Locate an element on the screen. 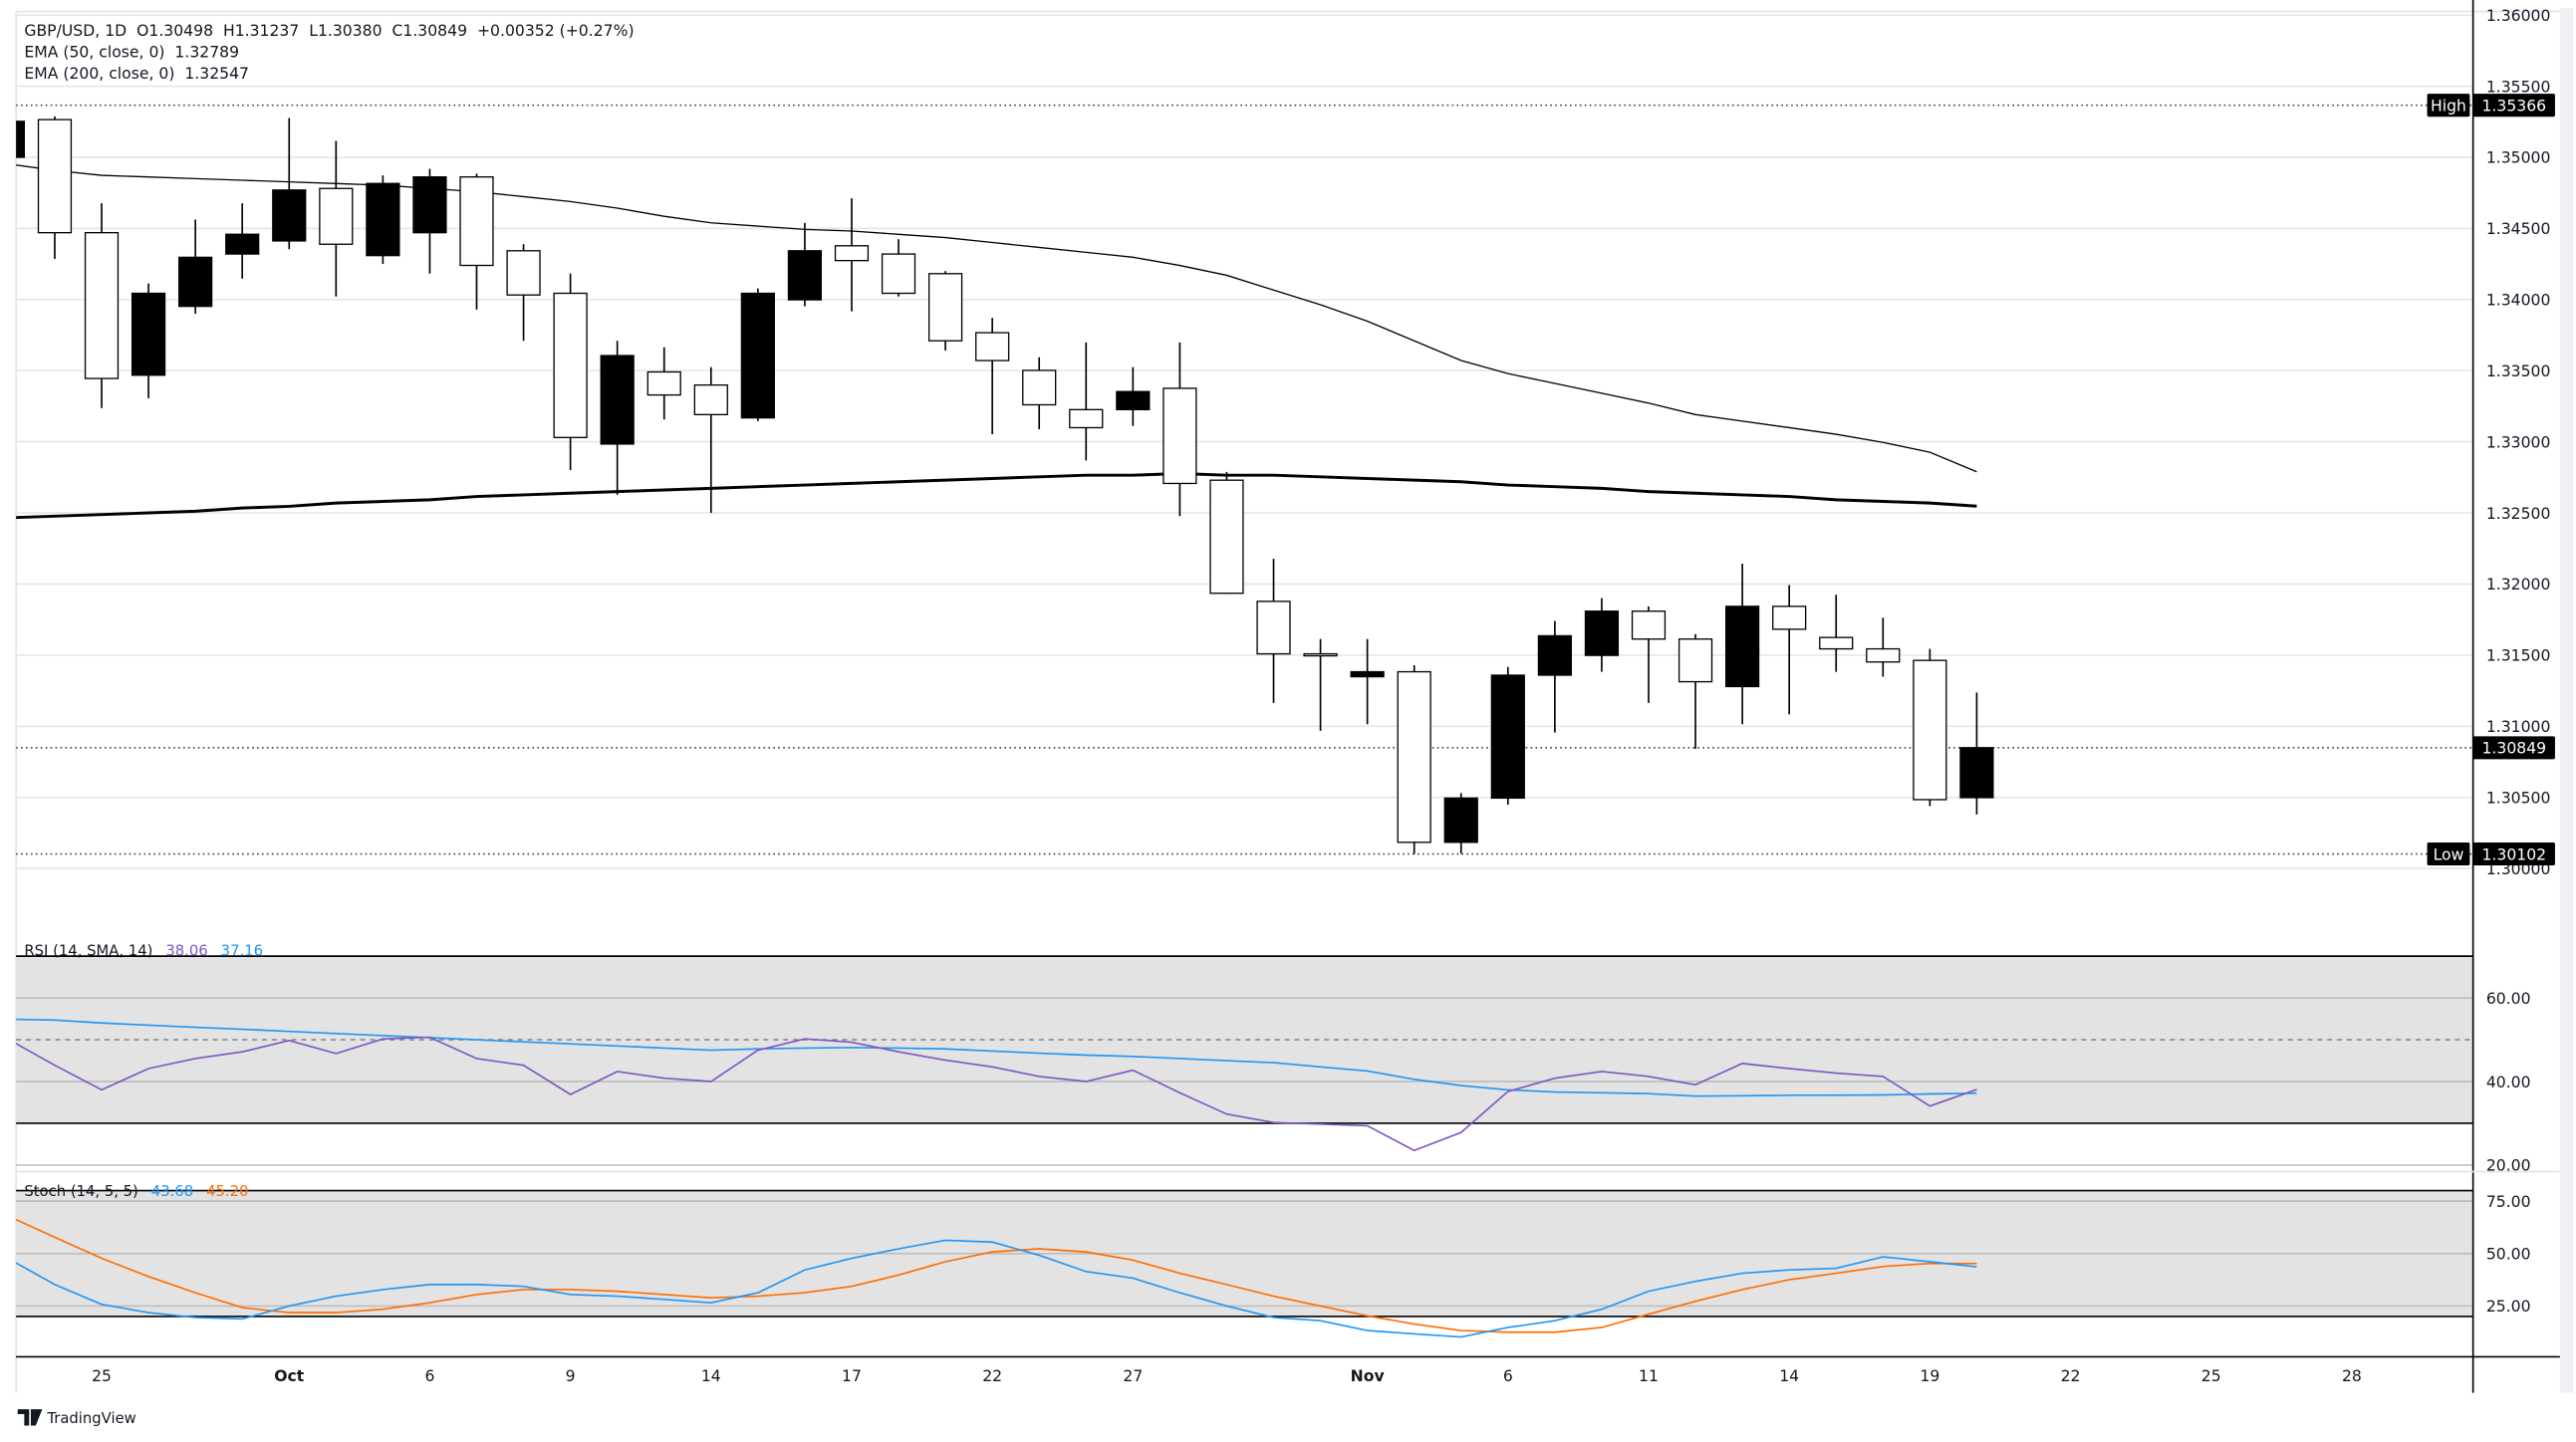 The image size is (2576, 1442). high-price-value: 1.35366 is located at coordinates (2513, 105).